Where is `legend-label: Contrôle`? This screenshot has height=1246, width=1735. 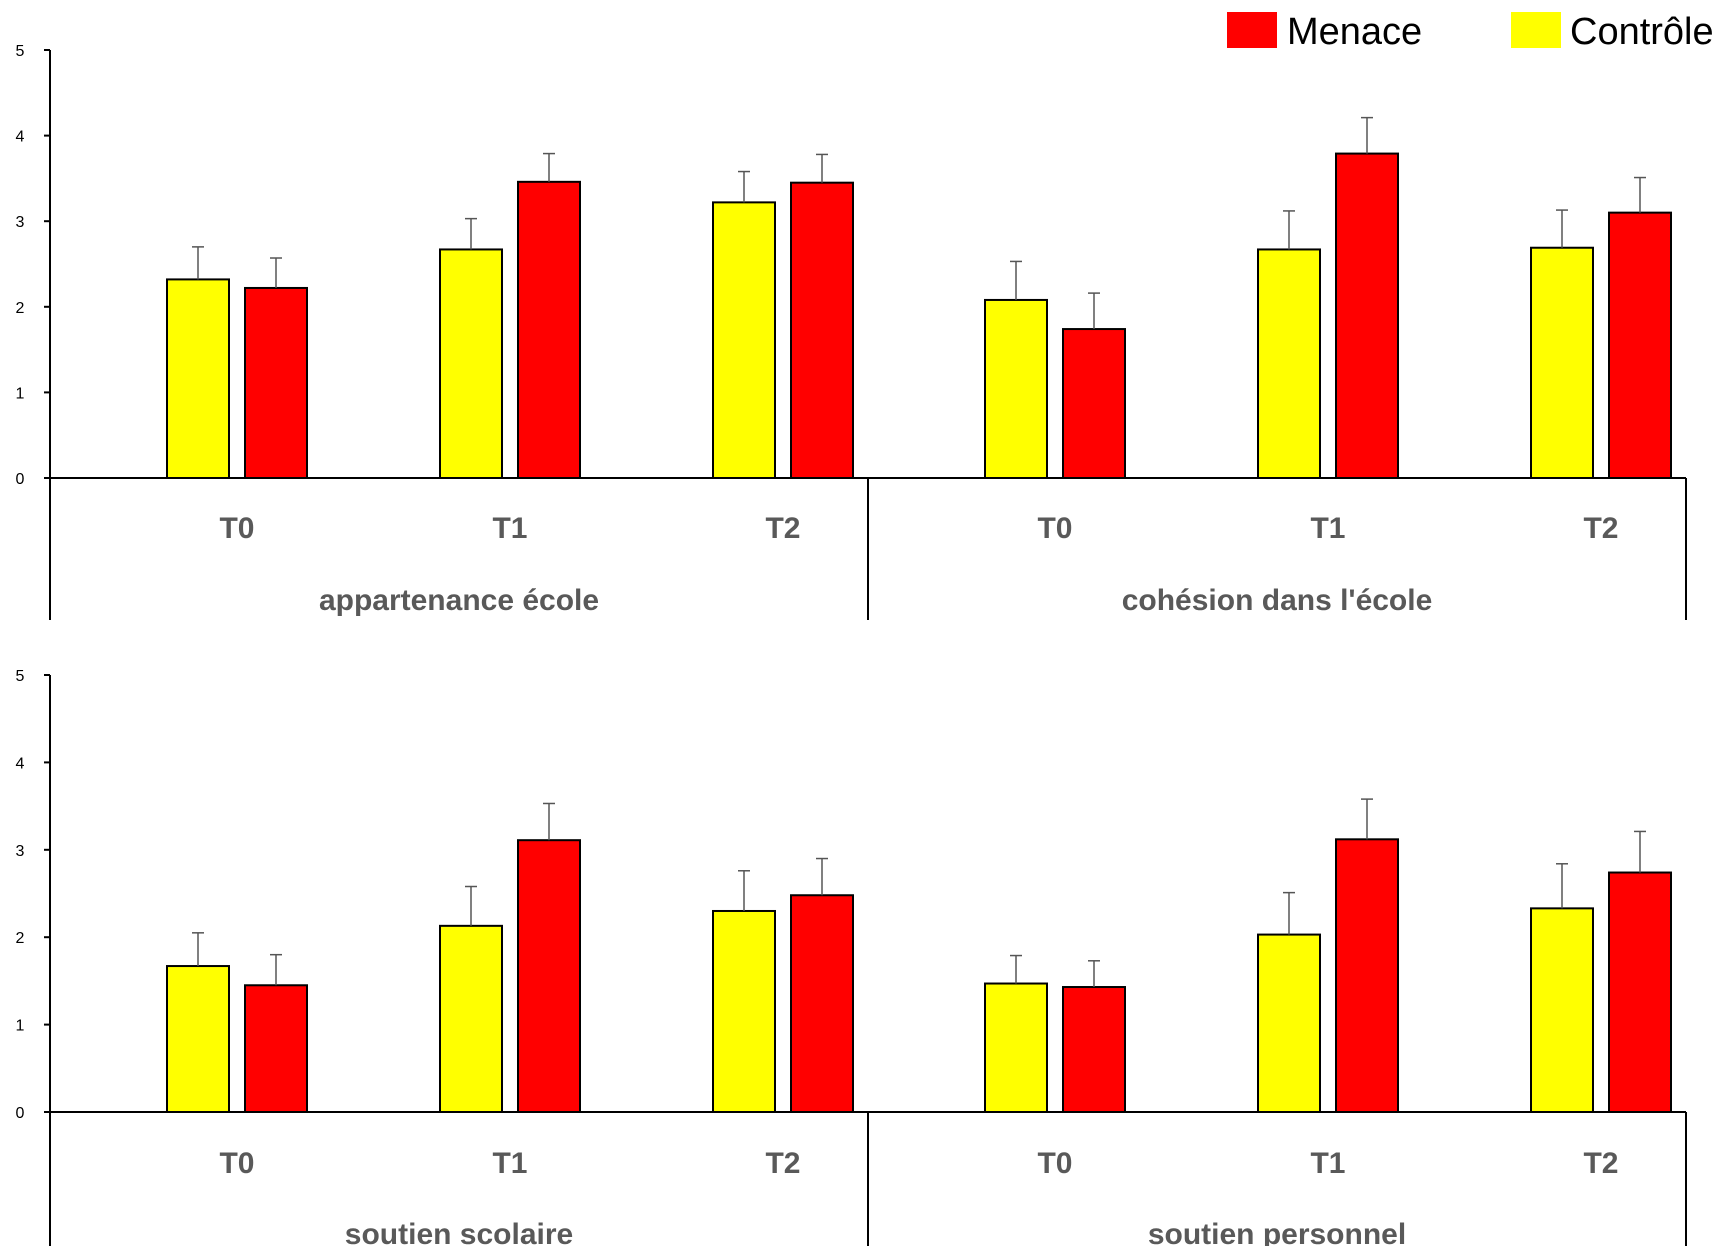
legend-label: Contrôle is located at coordinates (1642, 32).